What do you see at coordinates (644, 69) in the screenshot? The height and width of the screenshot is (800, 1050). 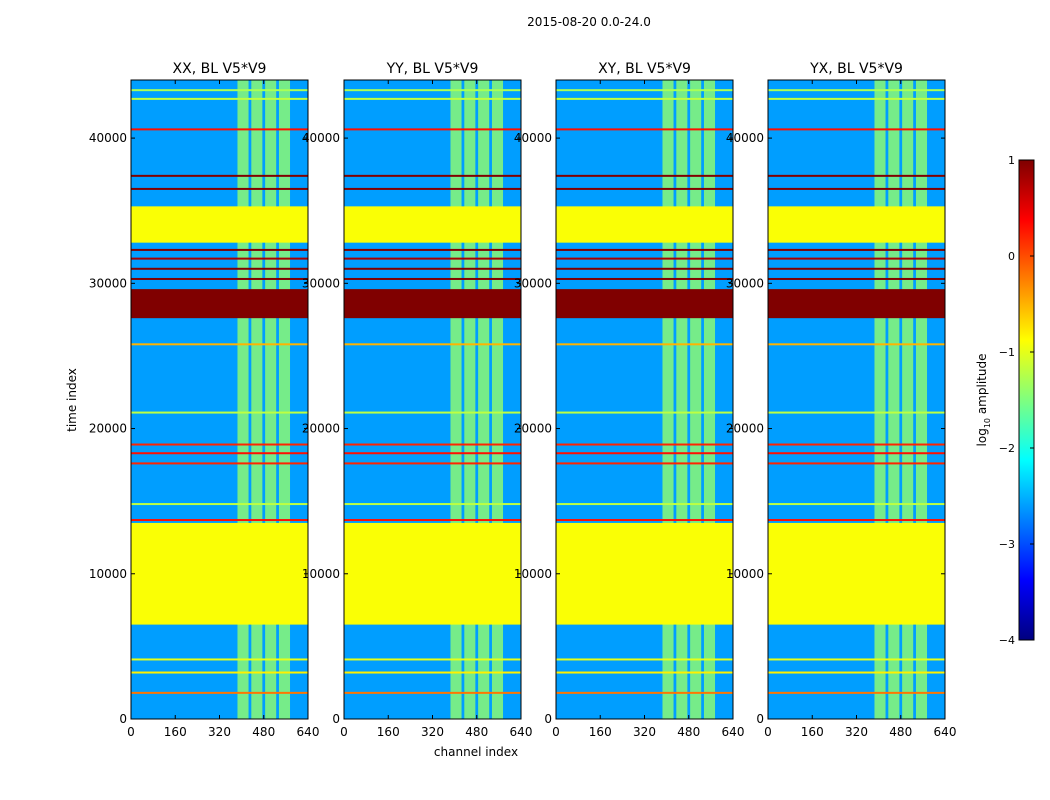 I see `panel-title: XY, BL V5*V9` at bounding box center [644, 69].